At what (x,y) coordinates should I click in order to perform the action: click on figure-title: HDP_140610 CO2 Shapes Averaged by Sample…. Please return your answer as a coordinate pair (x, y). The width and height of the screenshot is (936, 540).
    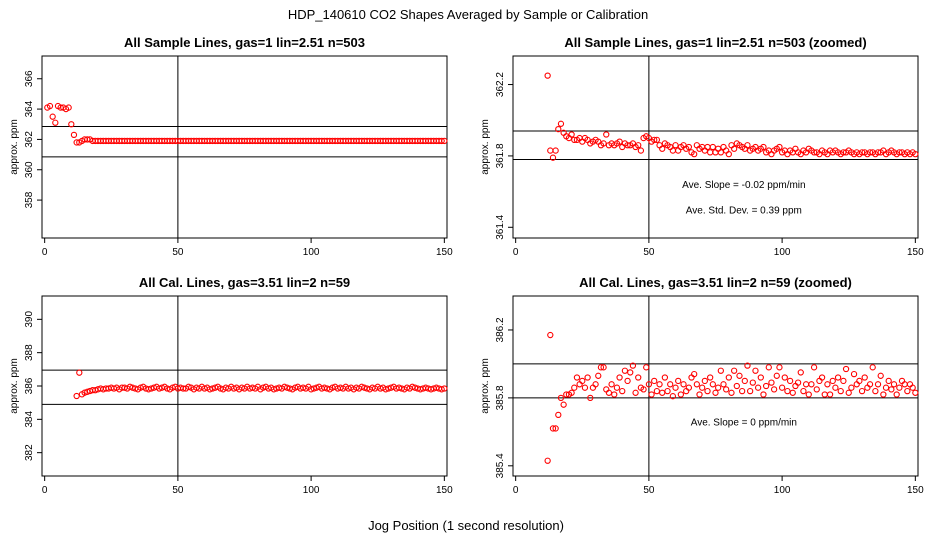
    Looking at the image, I should click on (468, 14).